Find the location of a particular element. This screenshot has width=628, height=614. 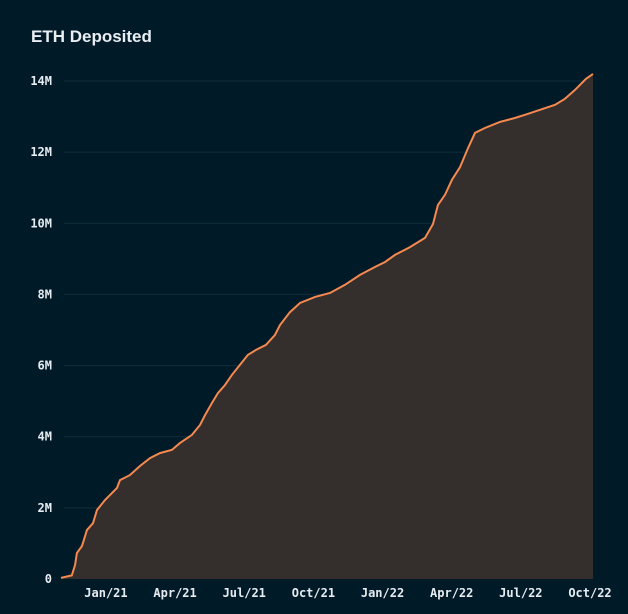

y-tick-label: 8M is located at coordinates (45, 294).